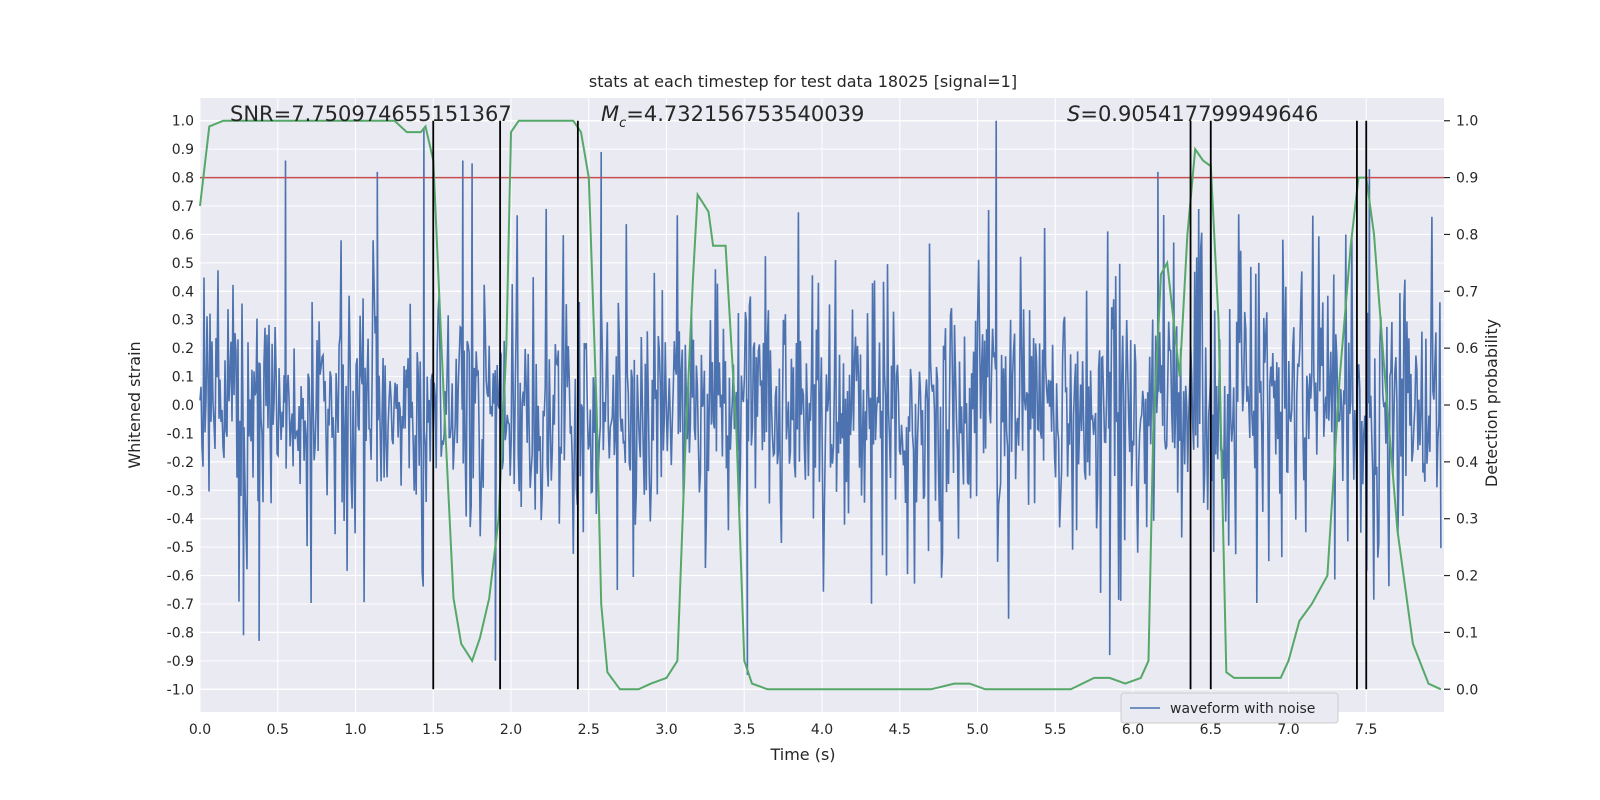 This screenshot has height=800, width=1600. What do you see at coordinates (1467, 292) in the screenshot?
I see `y2-tick-label: 0.7` at bounding box center [1467, 292].